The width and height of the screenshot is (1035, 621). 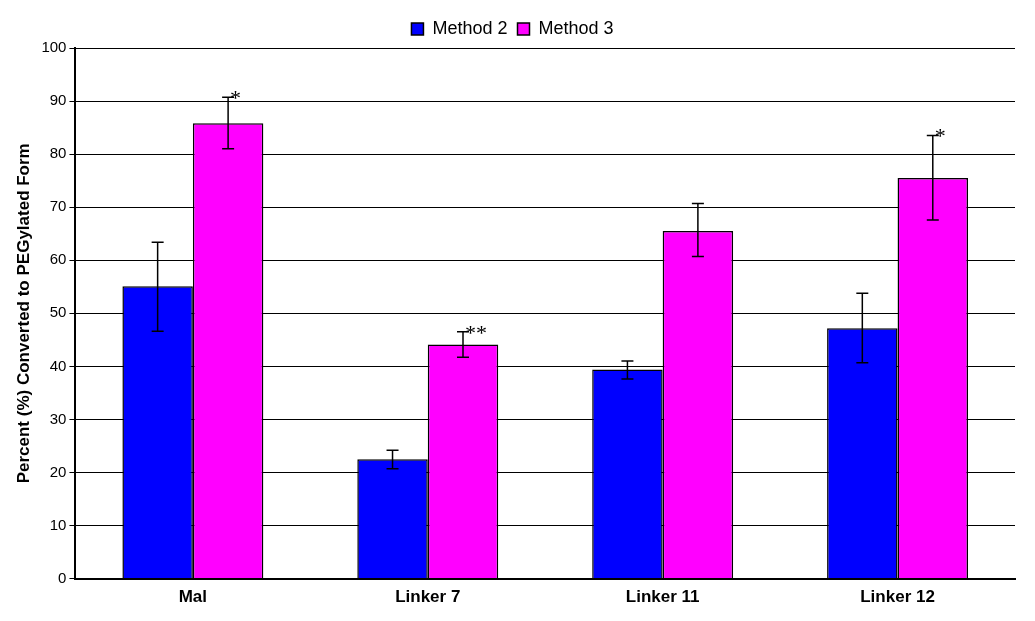 I want to click on y-tick-label: 70, so click(x=58, y=206).